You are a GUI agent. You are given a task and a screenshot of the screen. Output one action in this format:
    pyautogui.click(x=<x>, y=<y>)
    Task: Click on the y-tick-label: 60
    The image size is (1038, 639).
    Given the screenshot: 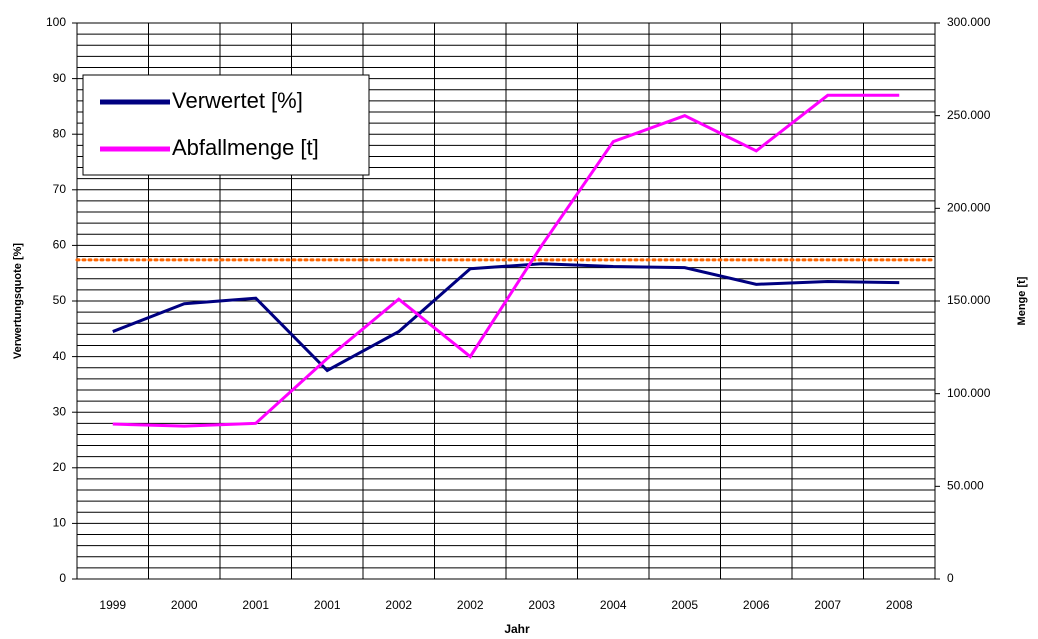 What is the action you would take?
    pyautogui.click(x=60, y=245)
    